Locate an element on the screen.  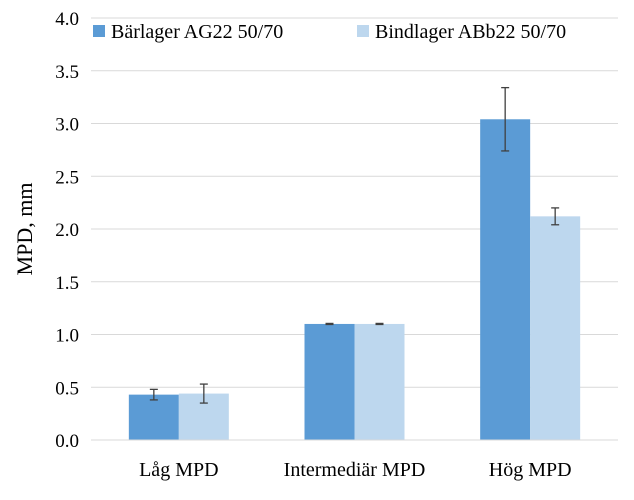
y-axis-ticks: 0.0 0.5 1.0 1.5 2.0 2.5 3.0 3.5 4.0 is located at coordinates (67, 230).